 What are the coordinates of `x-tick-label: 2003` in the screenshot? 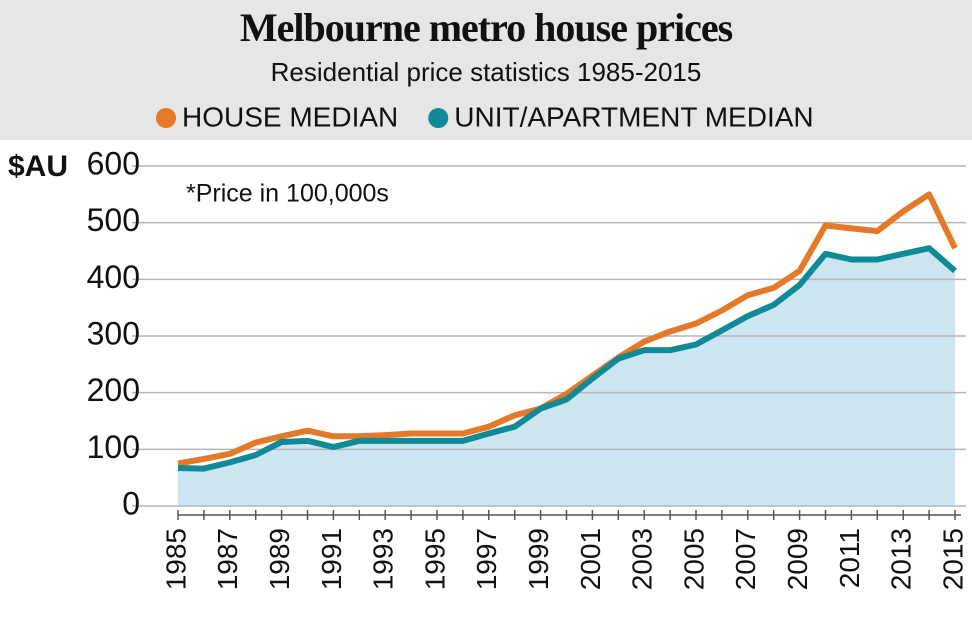 It's located at (642, 559).